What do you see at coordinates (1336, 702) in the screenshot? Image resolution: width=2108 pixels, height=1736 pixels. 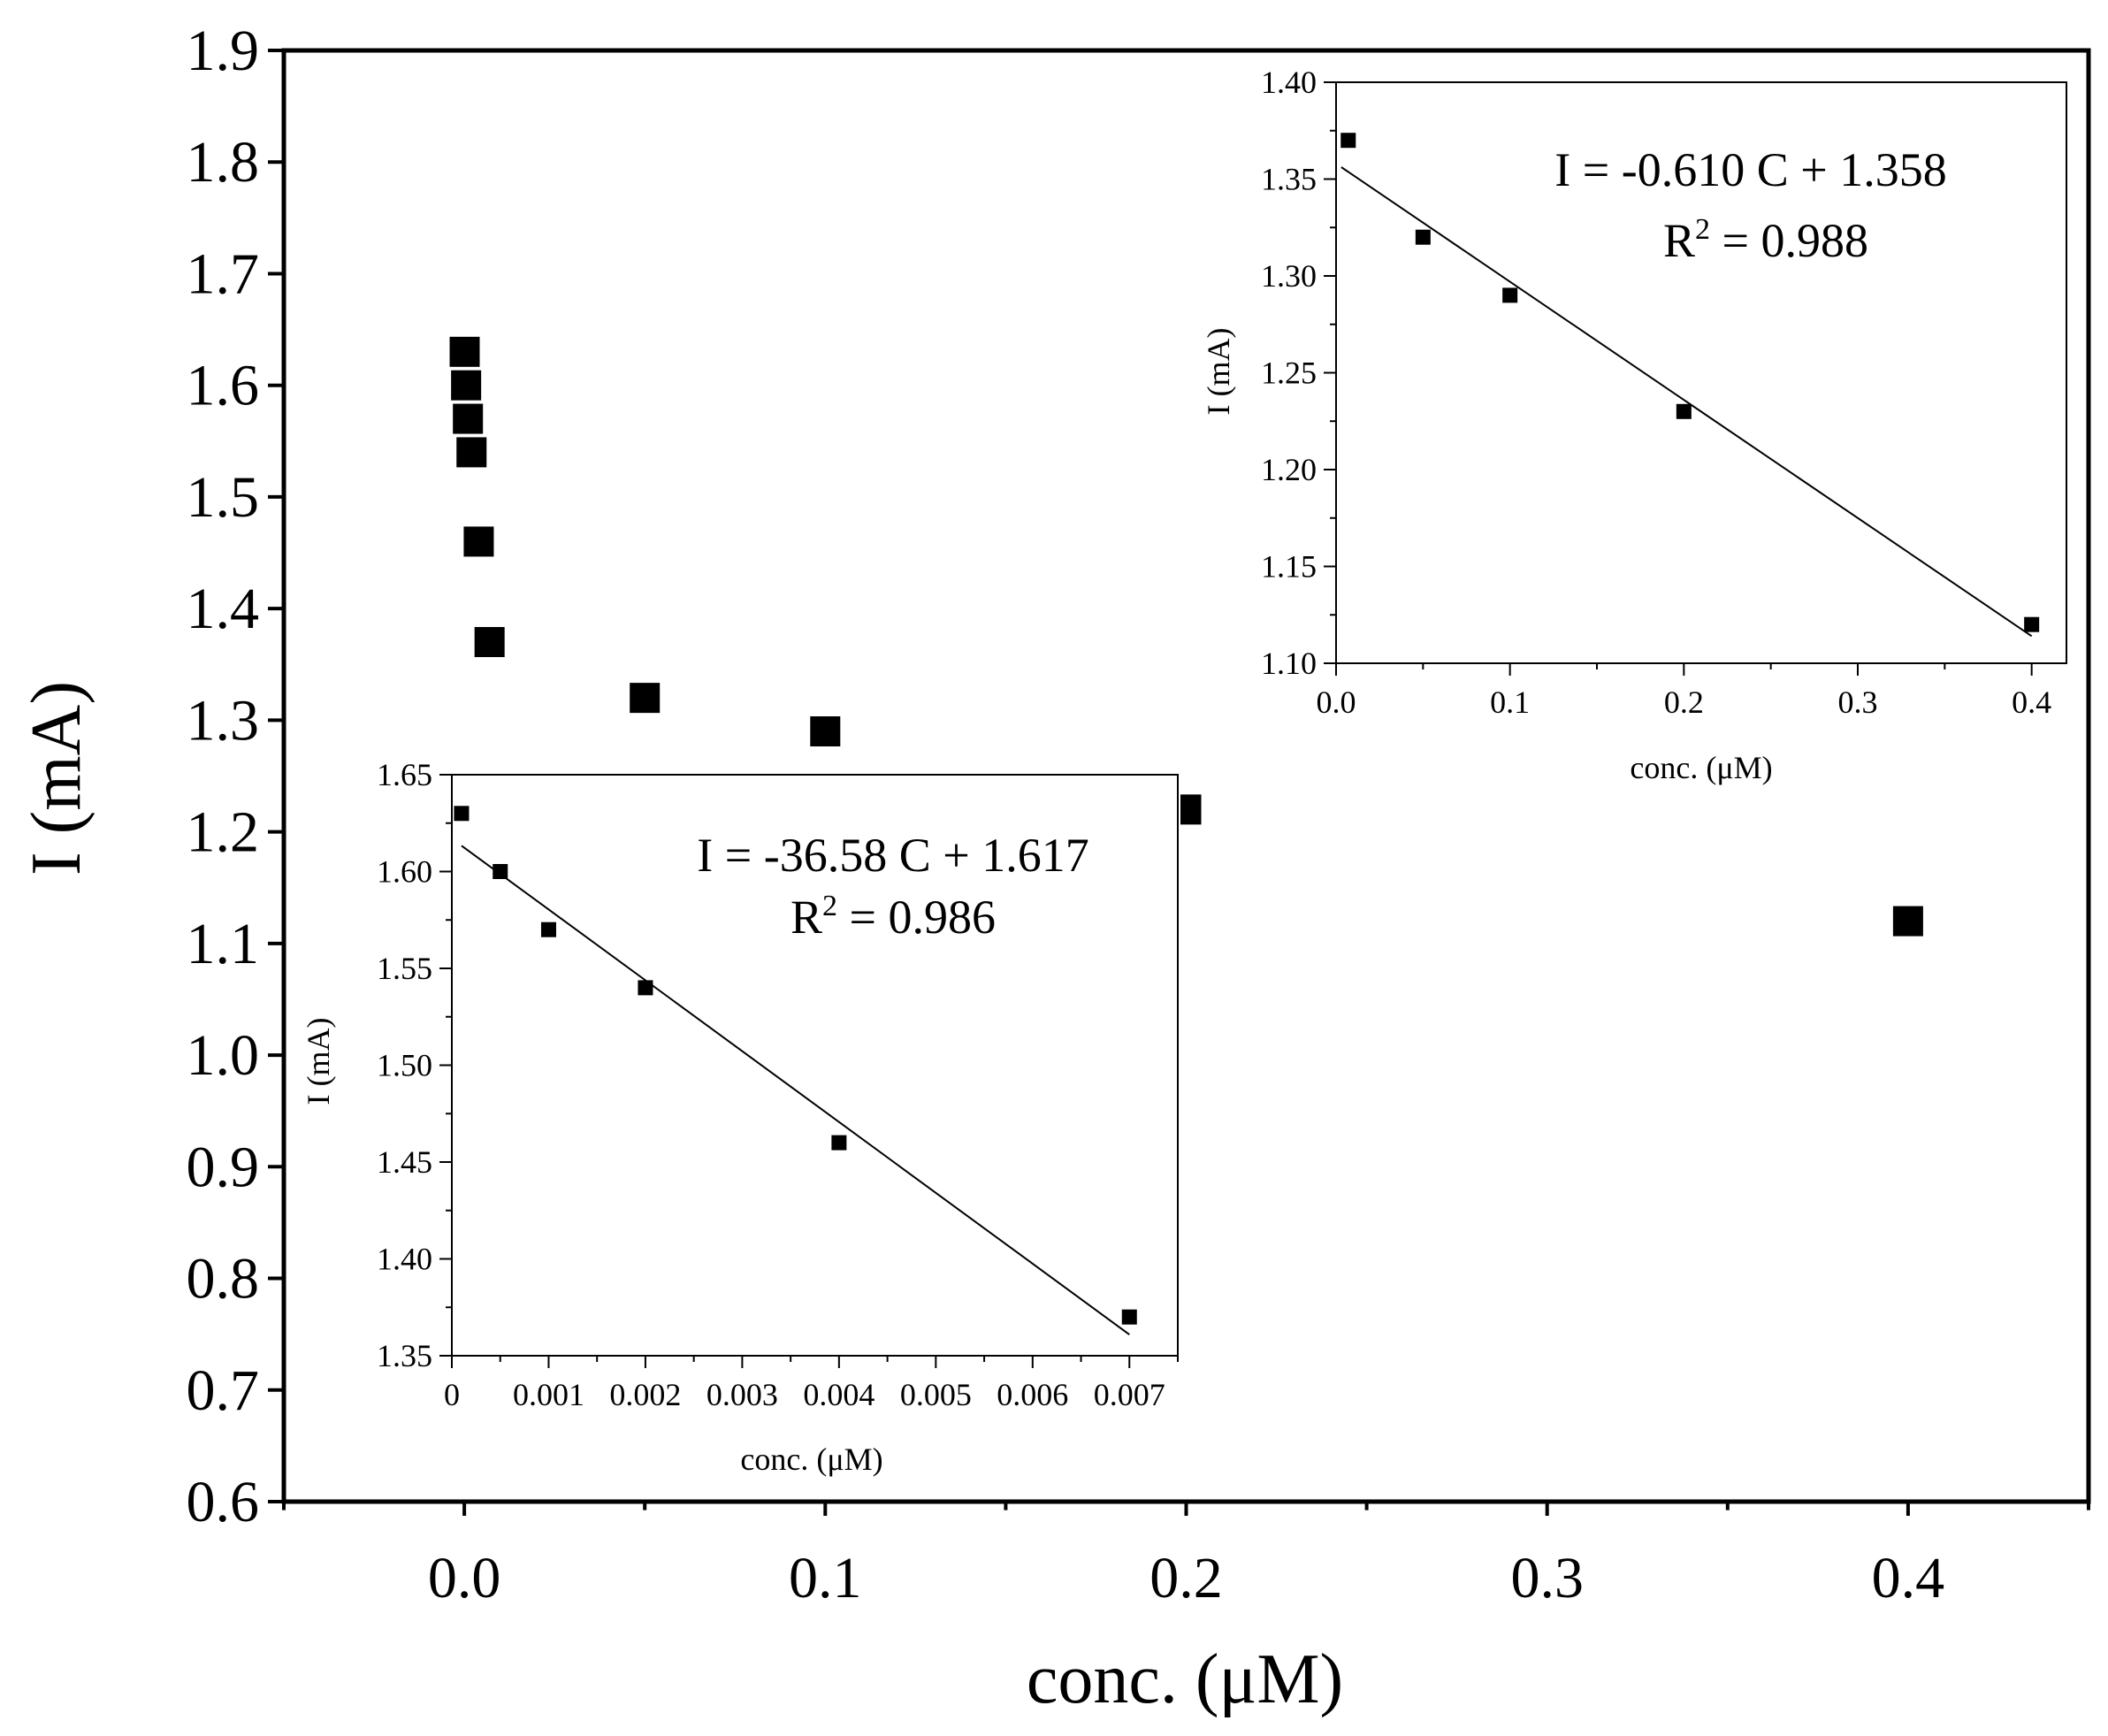 I see `tr-x-tick-label: 0.0` at bounding box center [1336, 702].